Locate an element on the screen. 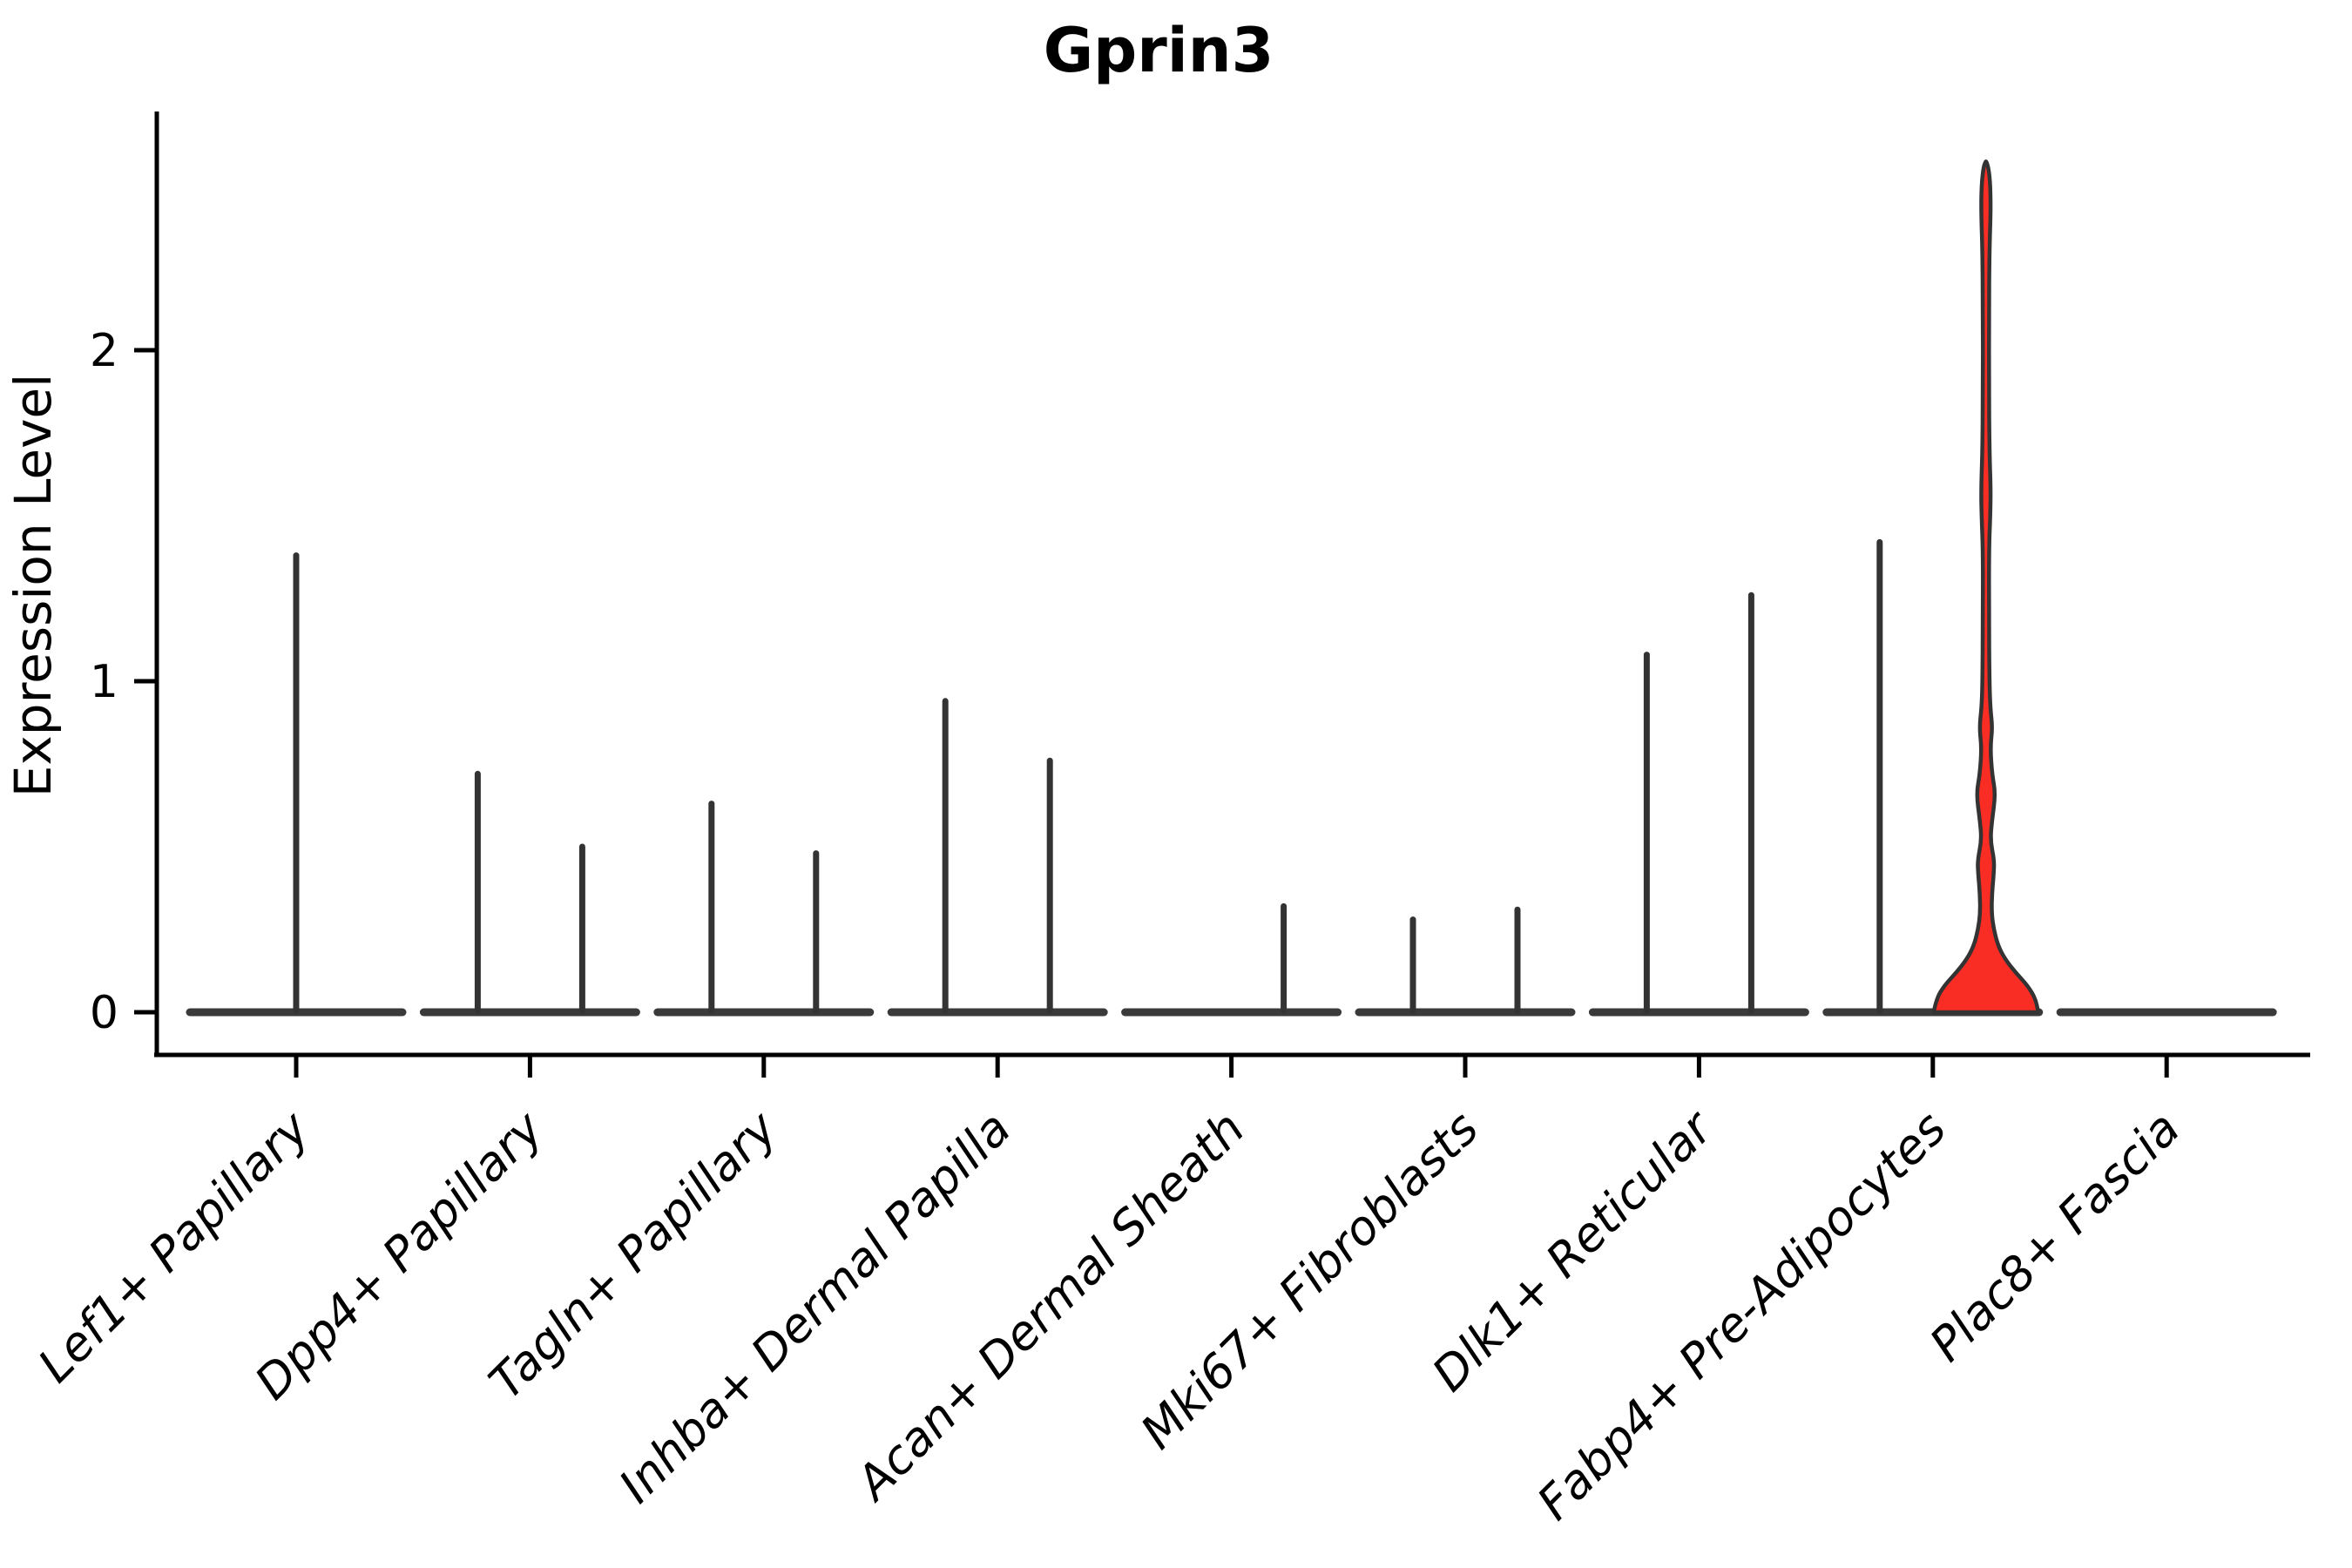 This screenshot has height=1568, width=2352. y-axis-label: Expression Level is located at coordinates (33, 585).